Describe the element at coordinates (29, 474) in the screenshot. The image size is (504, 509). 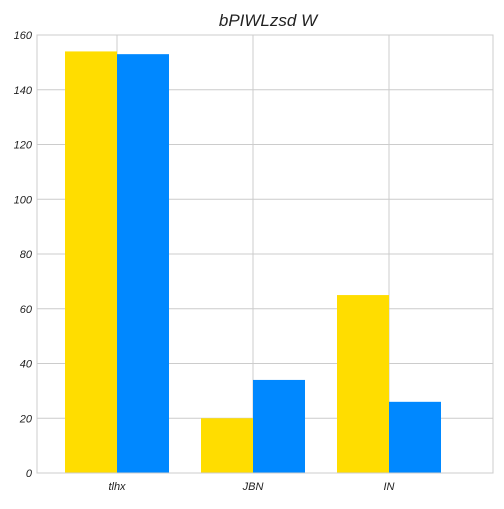
I see `y-tick-label: 0` at that location.